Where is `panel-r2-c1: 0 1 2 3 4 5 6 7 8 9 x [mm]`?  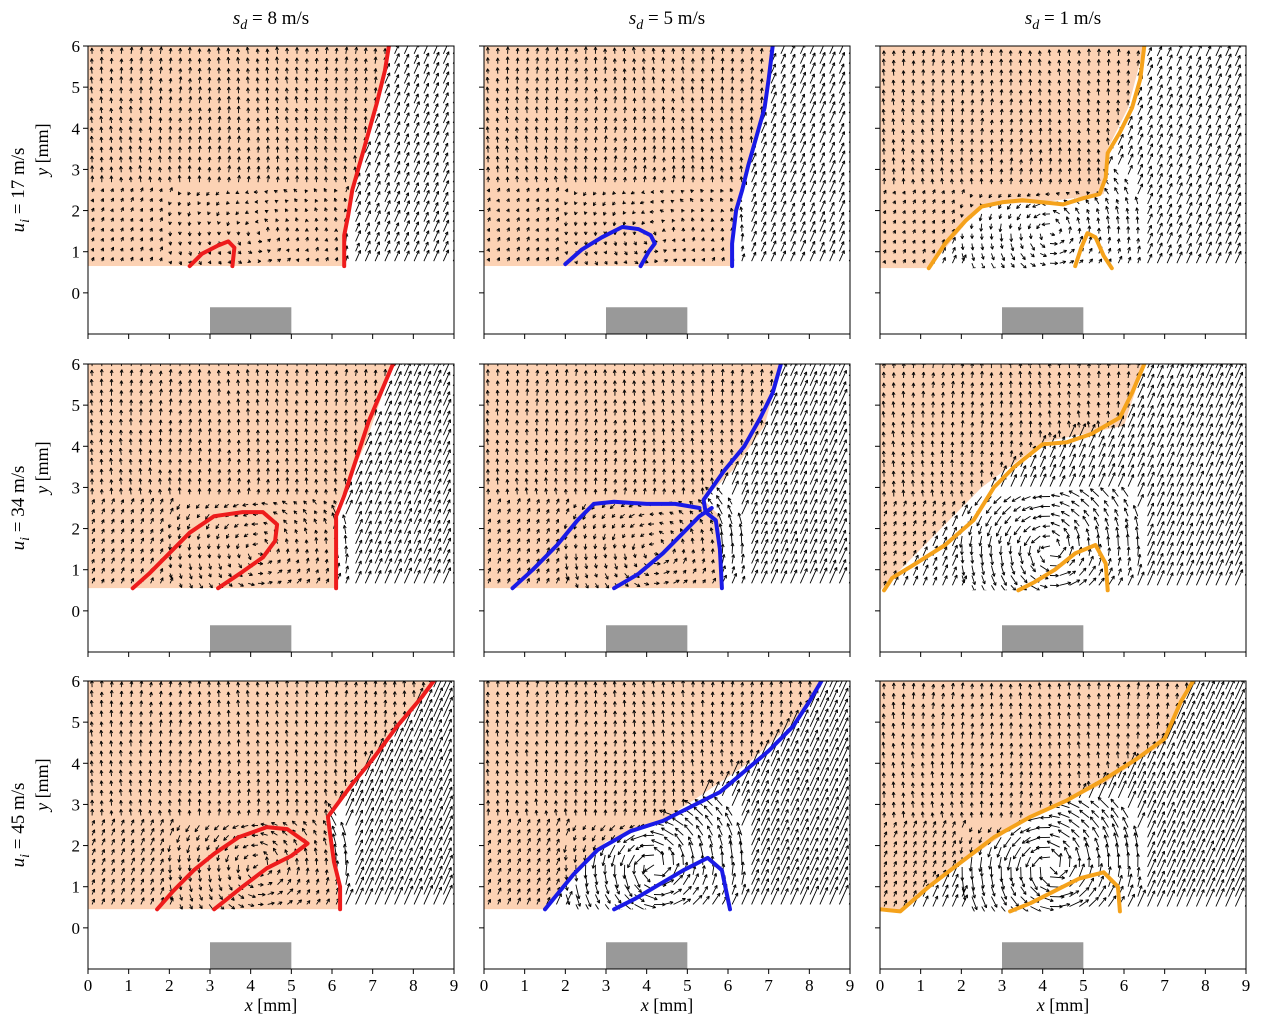 panel-r2-c1: 0 1 2 3 4 5 6 7 8 9 x [mm] is located at coordinates (667, 847).